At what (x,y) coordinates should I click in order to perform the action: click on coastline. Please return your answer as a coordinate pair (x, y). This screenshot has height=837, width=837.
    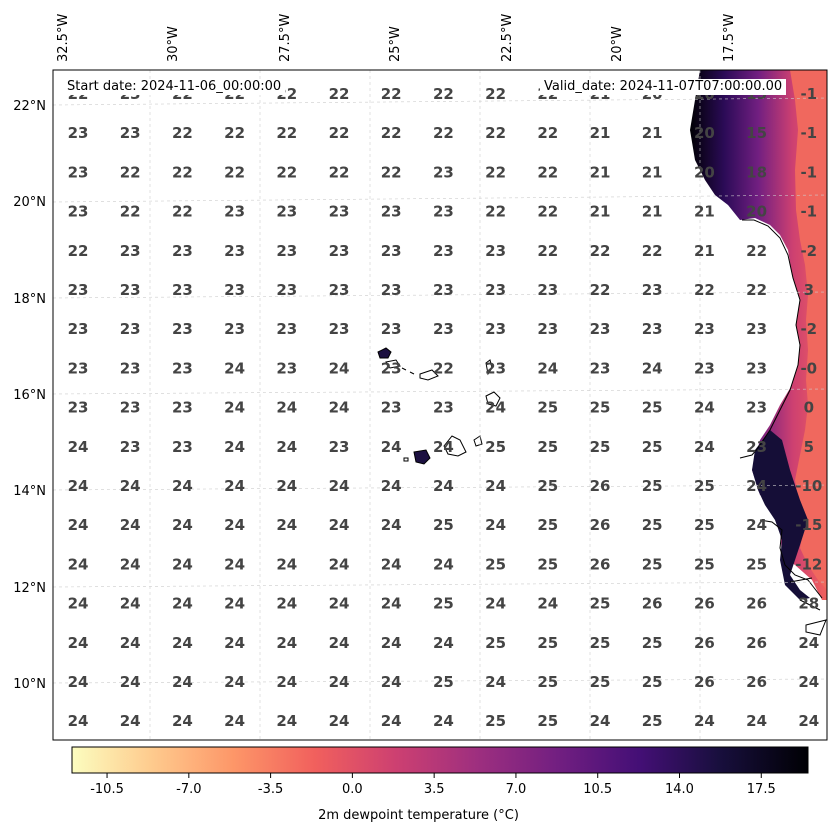
    Looking at the image, I should click on (770, 339).